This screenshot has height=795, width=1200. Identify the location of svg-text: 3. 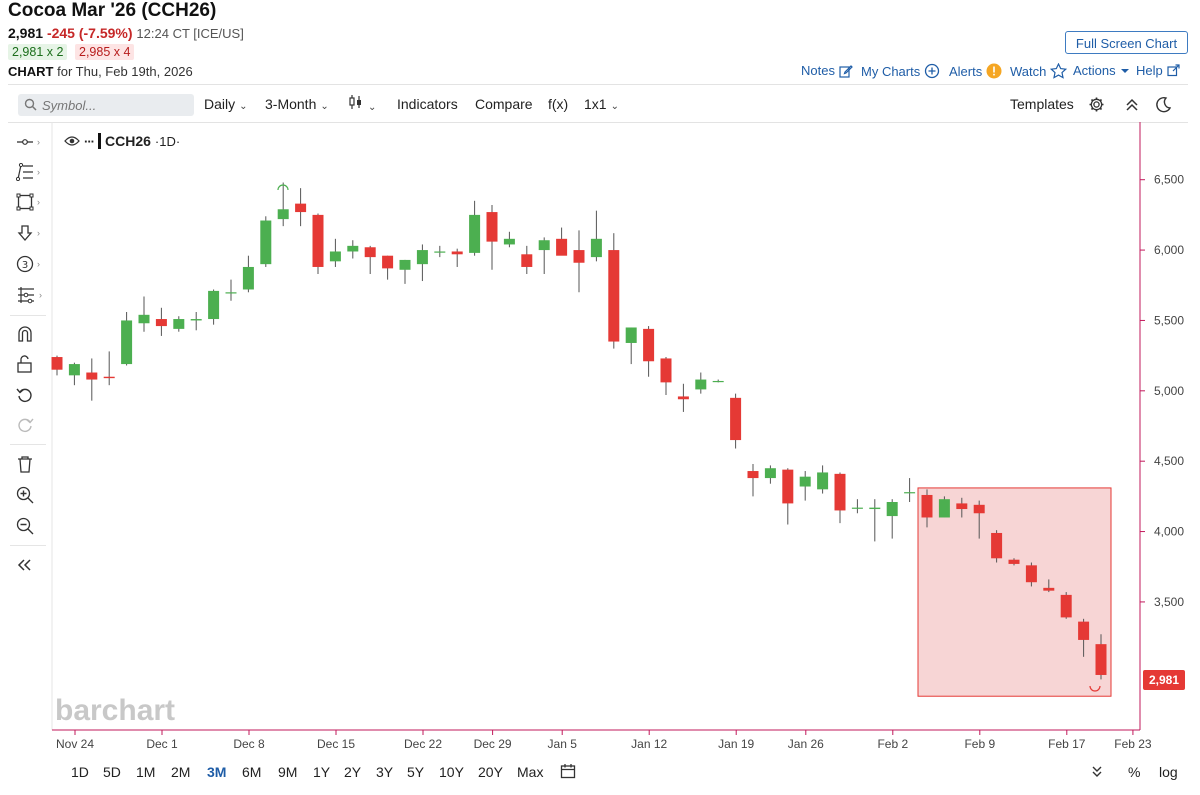
(25, 265).